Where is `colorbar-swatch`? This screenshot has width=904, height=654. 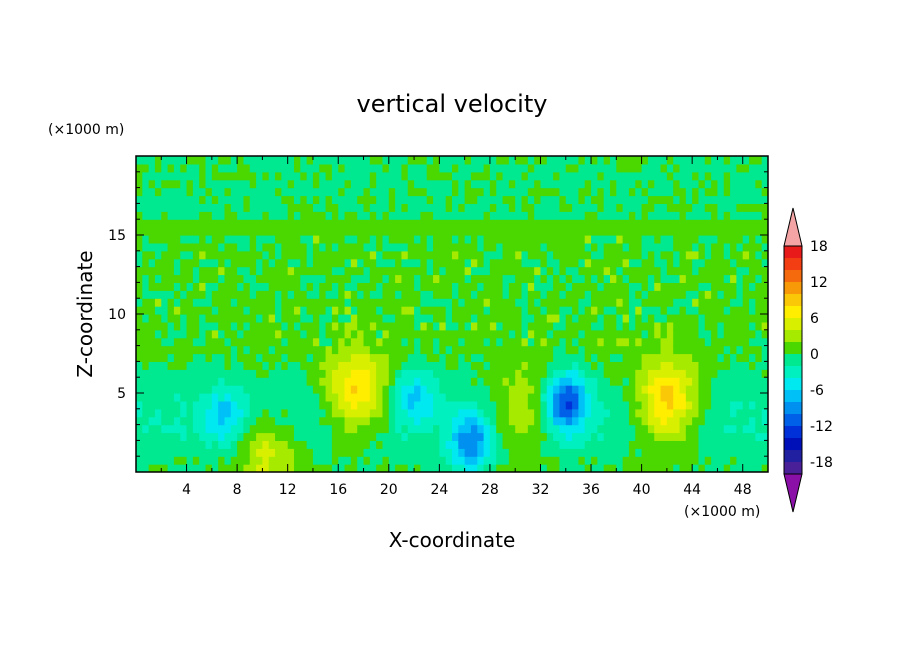 colorbar-swatch is located at coordinates (793, 432).